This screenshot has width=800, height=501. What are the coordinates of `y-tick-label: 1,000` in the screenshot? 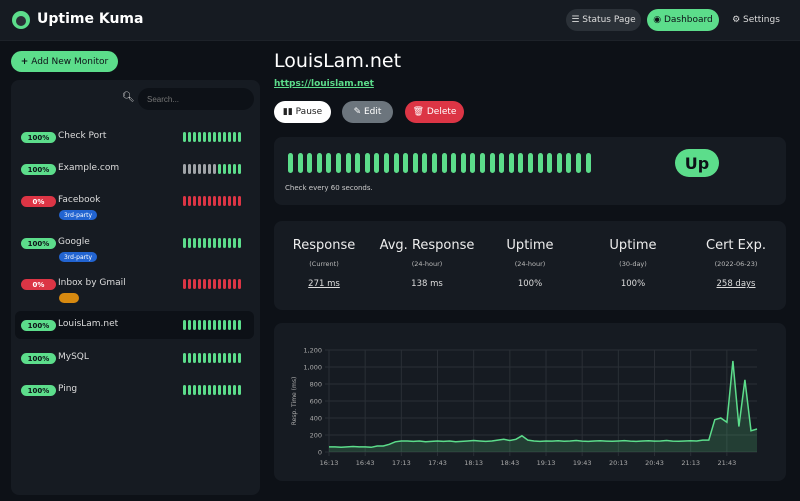 It's located at (312, 368).